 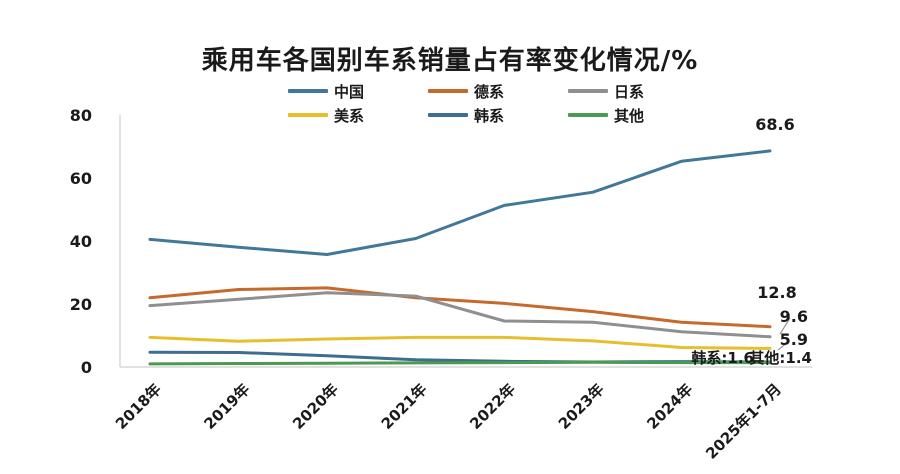 What do you see at coordinates (315, 406) in the screenshot?
I see `x-tick-label: 2020年` at bounding box center [315, 406].